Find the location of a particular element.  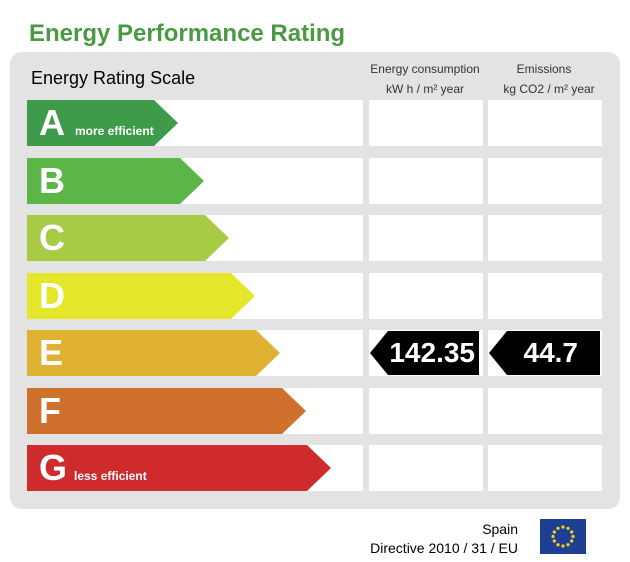

consumption-cell-c is located at coordinates (426, 238).